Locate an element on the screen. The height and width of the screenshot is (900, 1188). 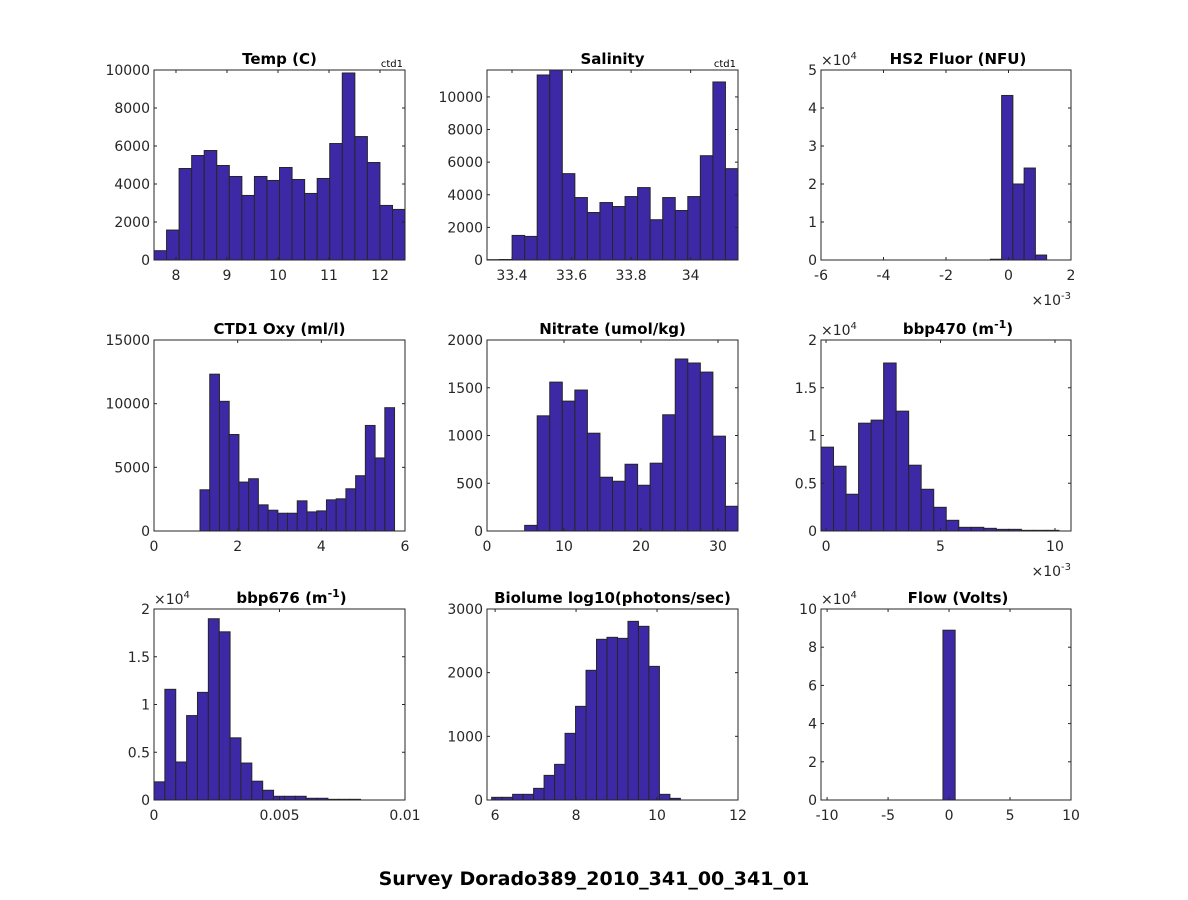
x-exponent-power: -3 is located at coordinates (1066, 296).